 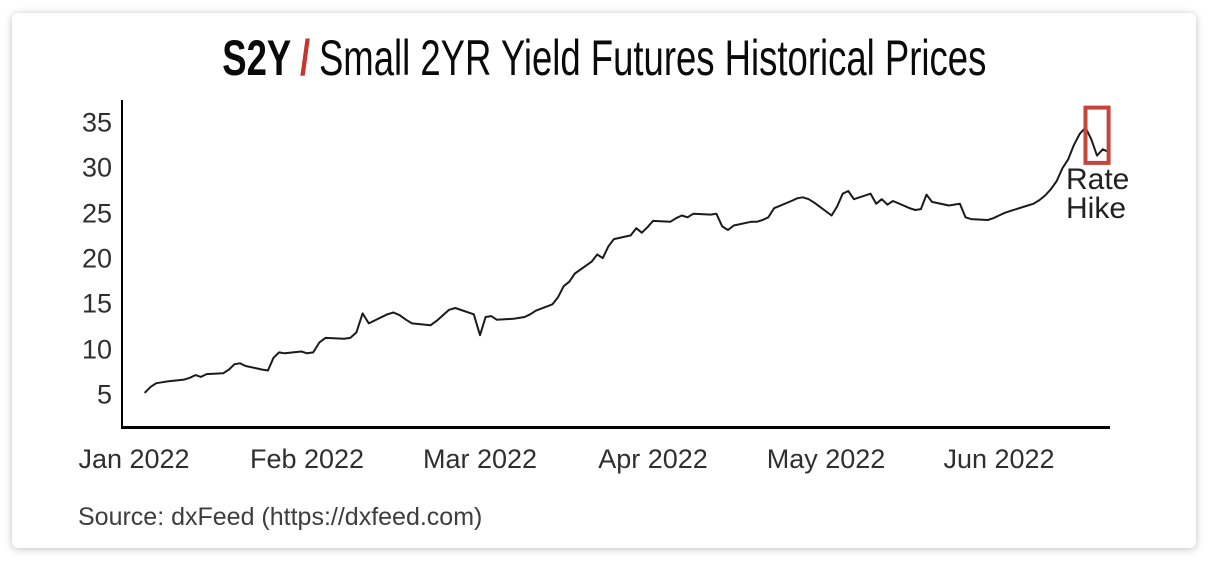 I want to click on x-tick-label: Mar 2022, so click(x=480, y=459).